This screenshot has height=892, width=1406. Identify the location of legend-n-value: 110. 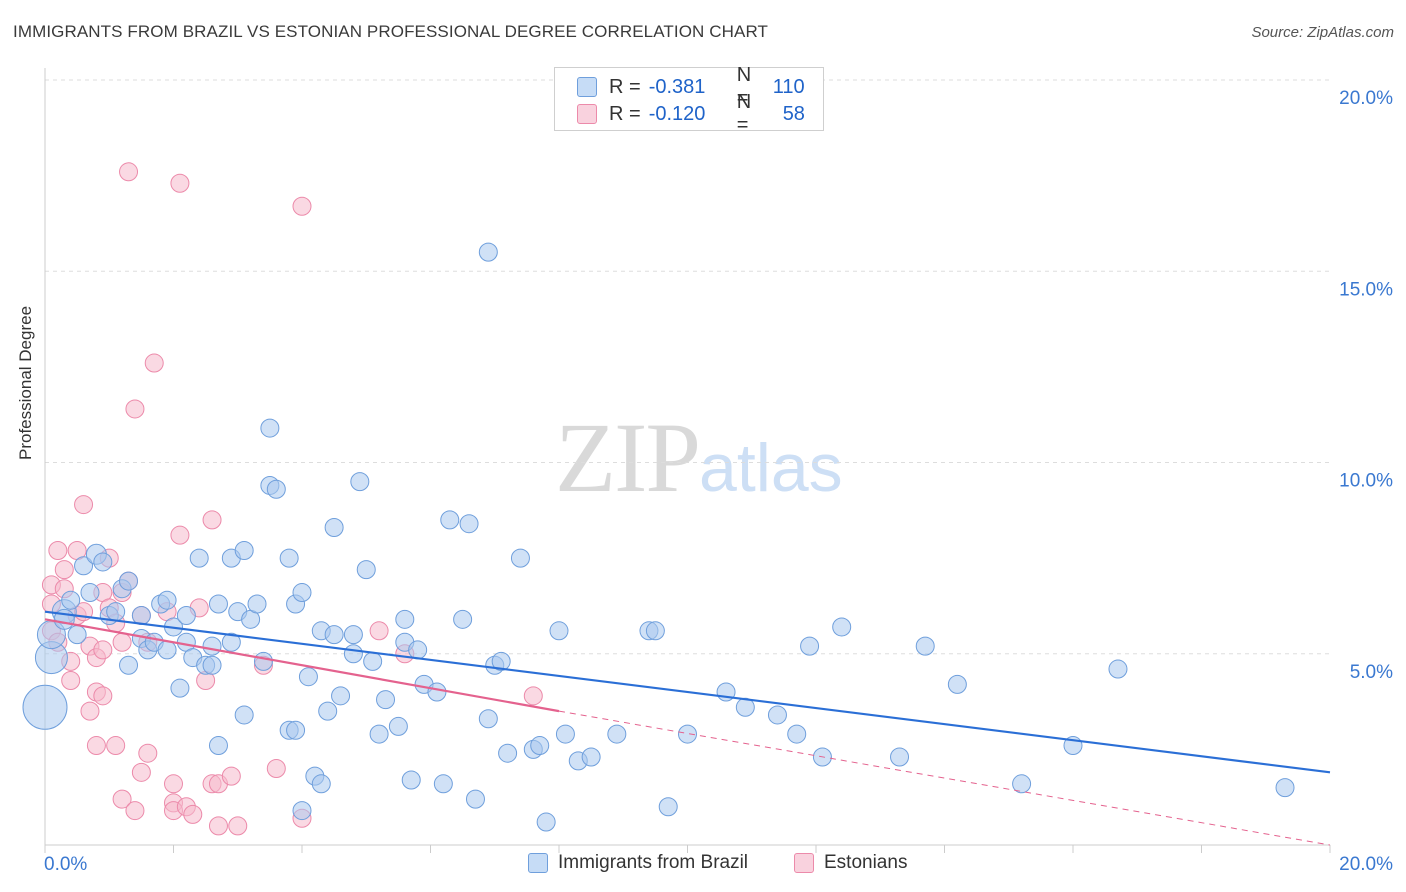
(788, 86).